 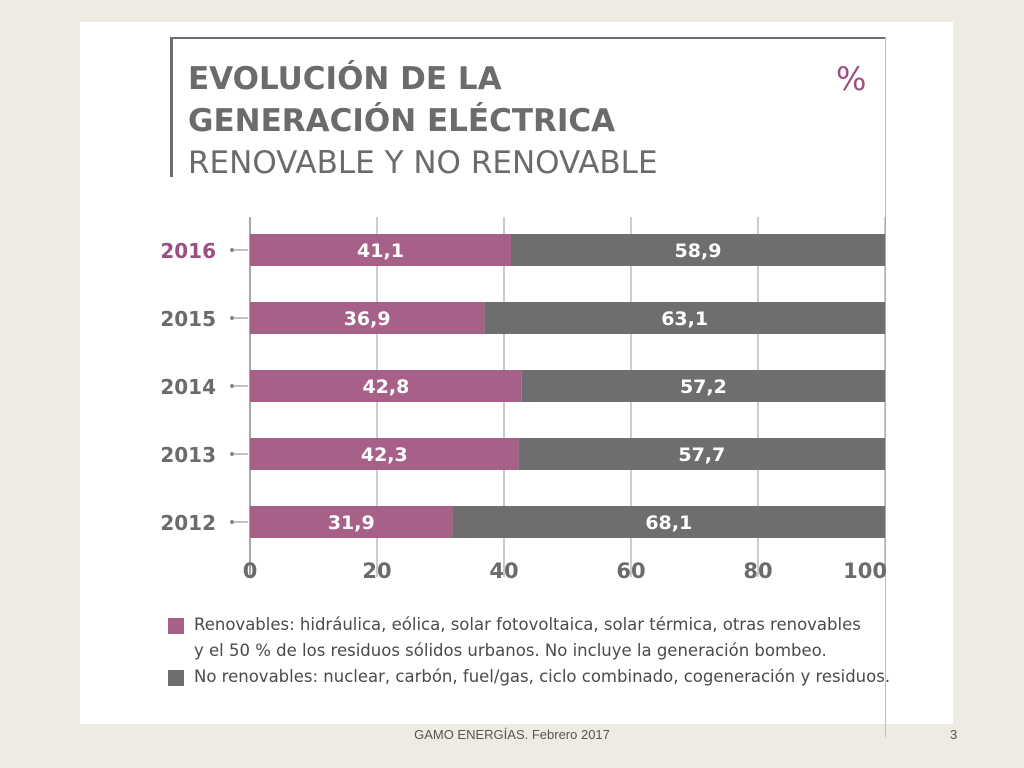 What do you see at coordinates (188, 251) in the screenshot?
I see `category-label: 2016` at bounding box center [188, 251].